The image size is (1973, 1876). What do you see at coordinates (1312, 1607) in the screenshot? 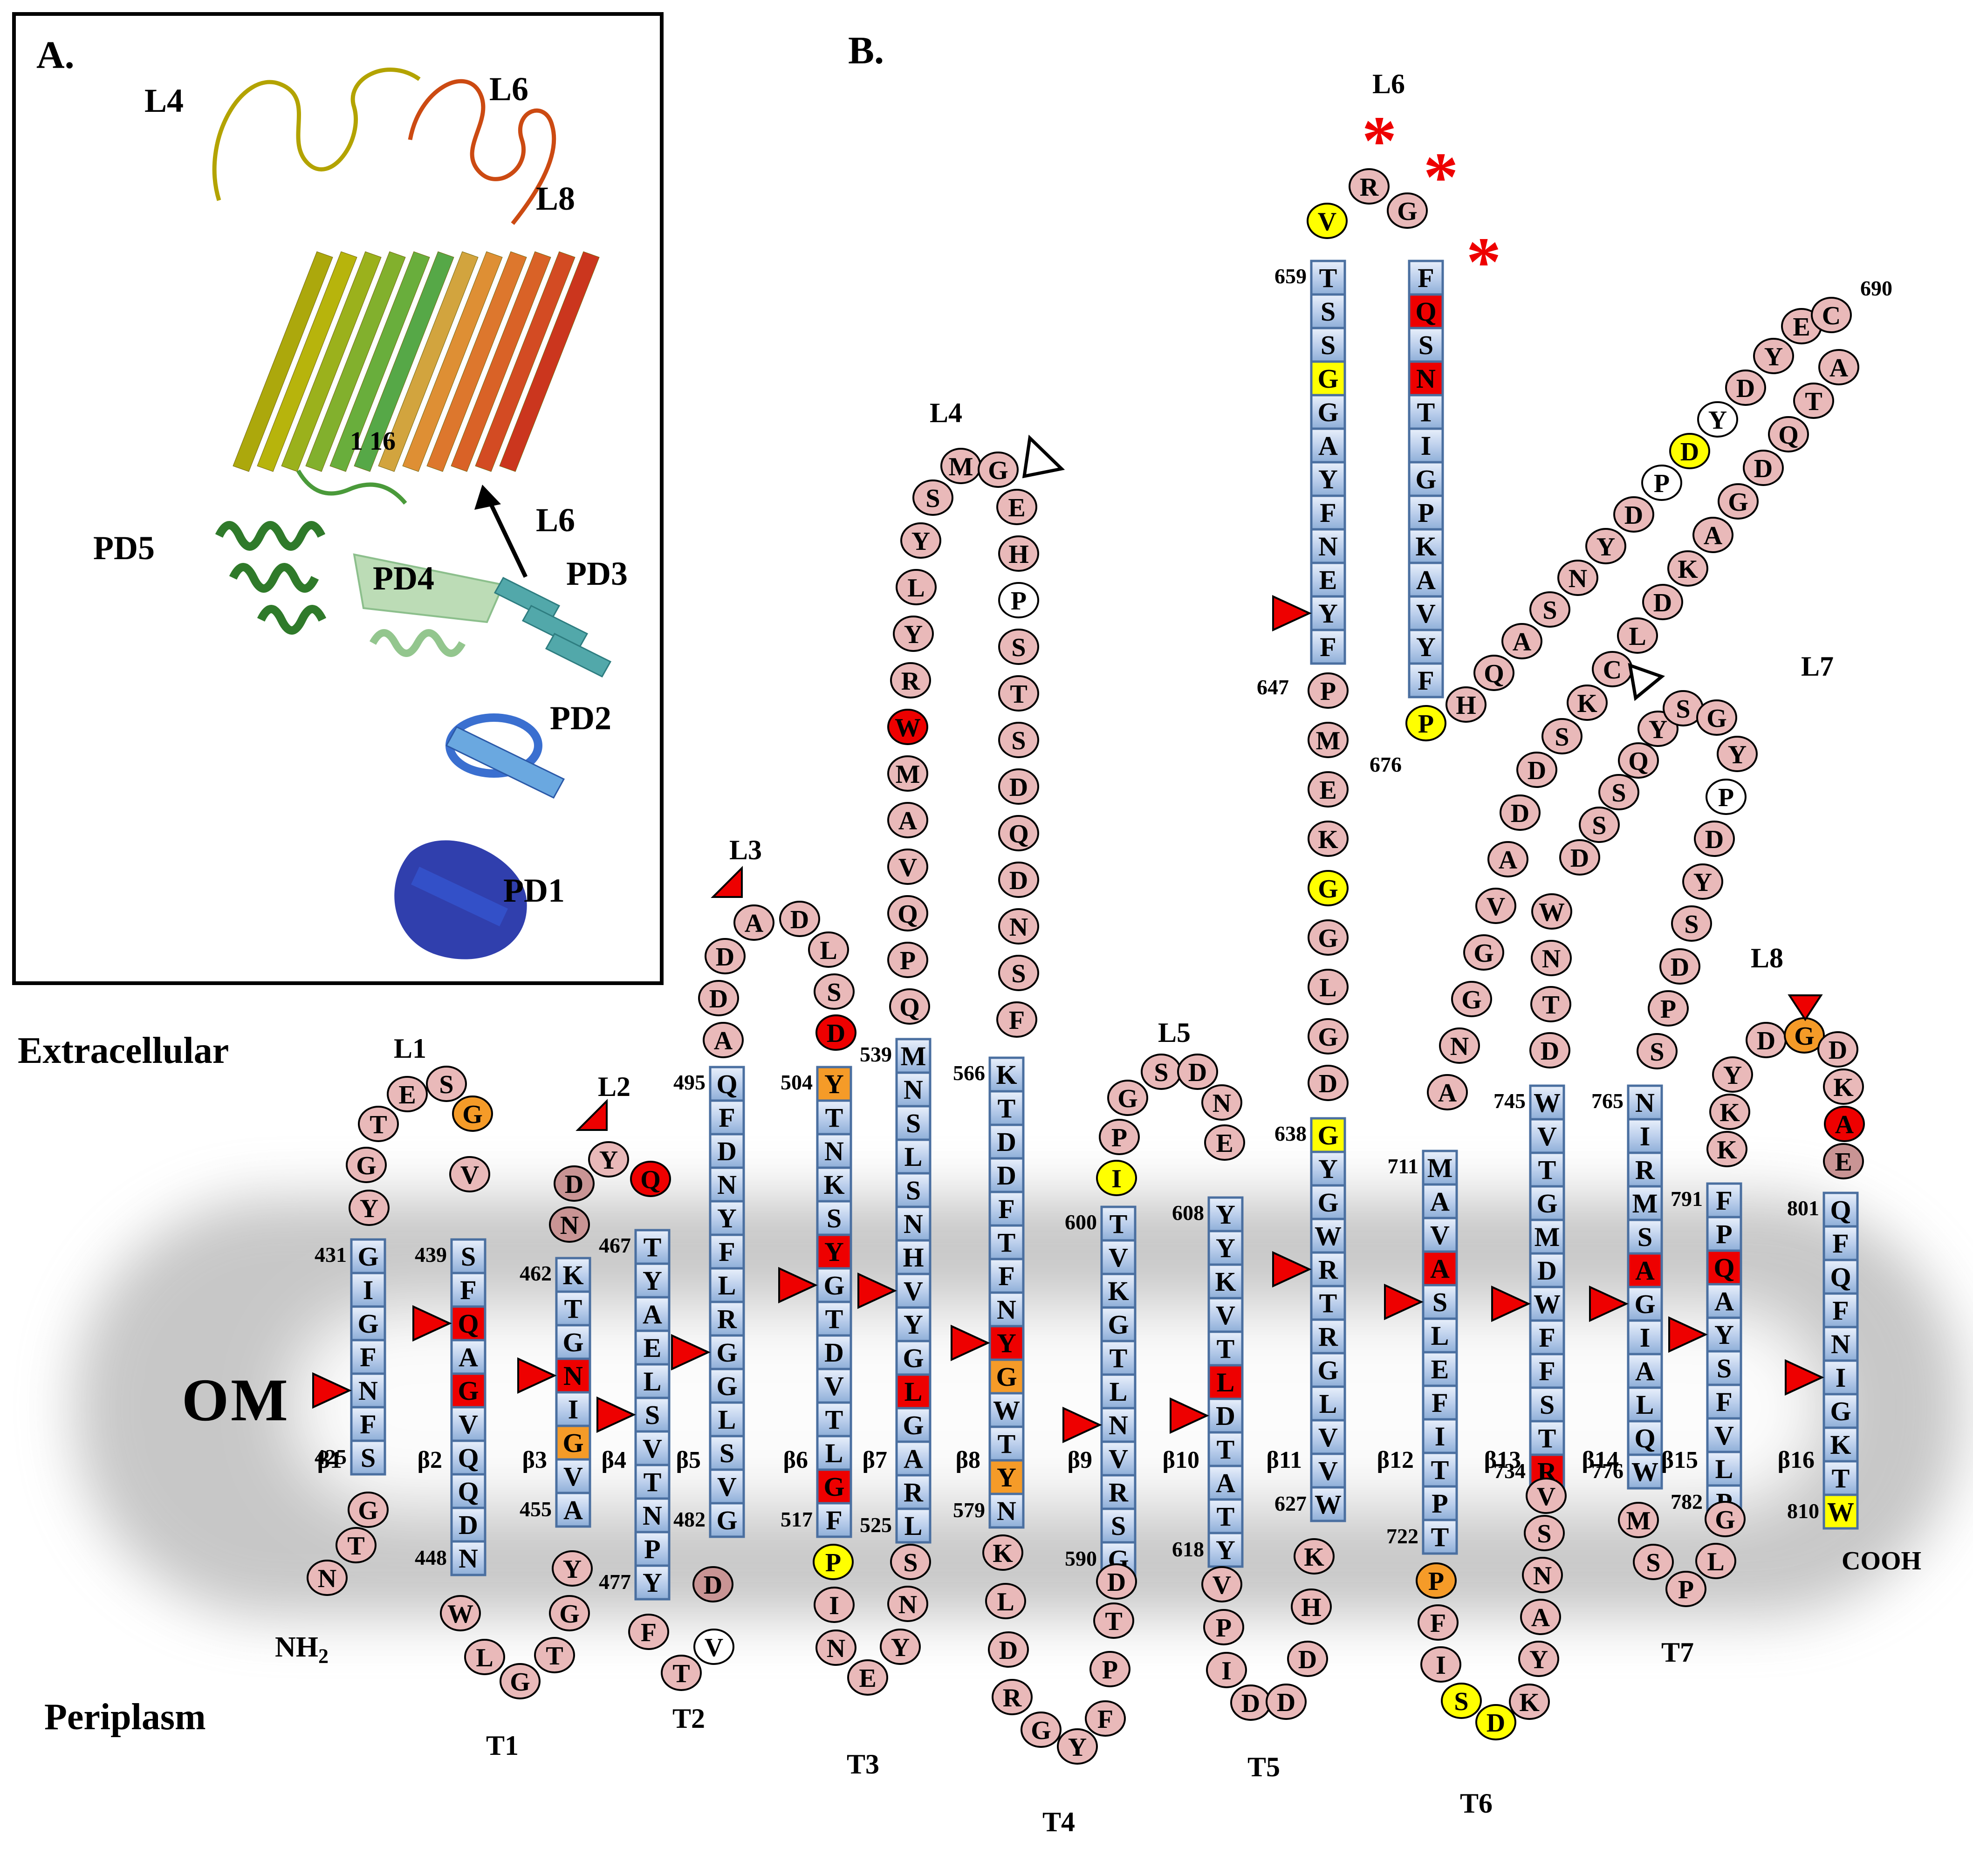
I see `residue-letter: H` at bounding box center [1312, 1607].